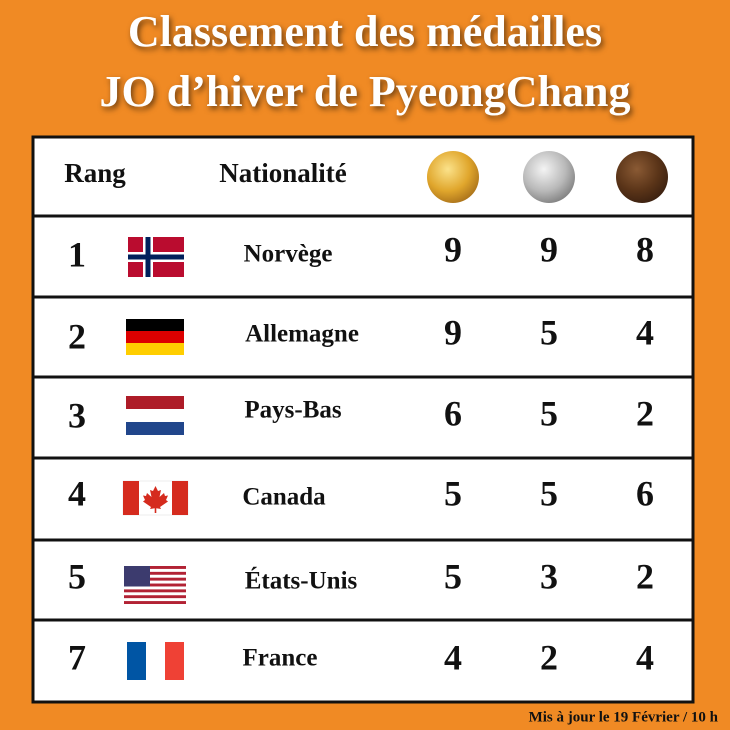  What do you see at coordinates (280, 658) in the screenshot?
I see `country-name: France` at bounding box center [280, 658].